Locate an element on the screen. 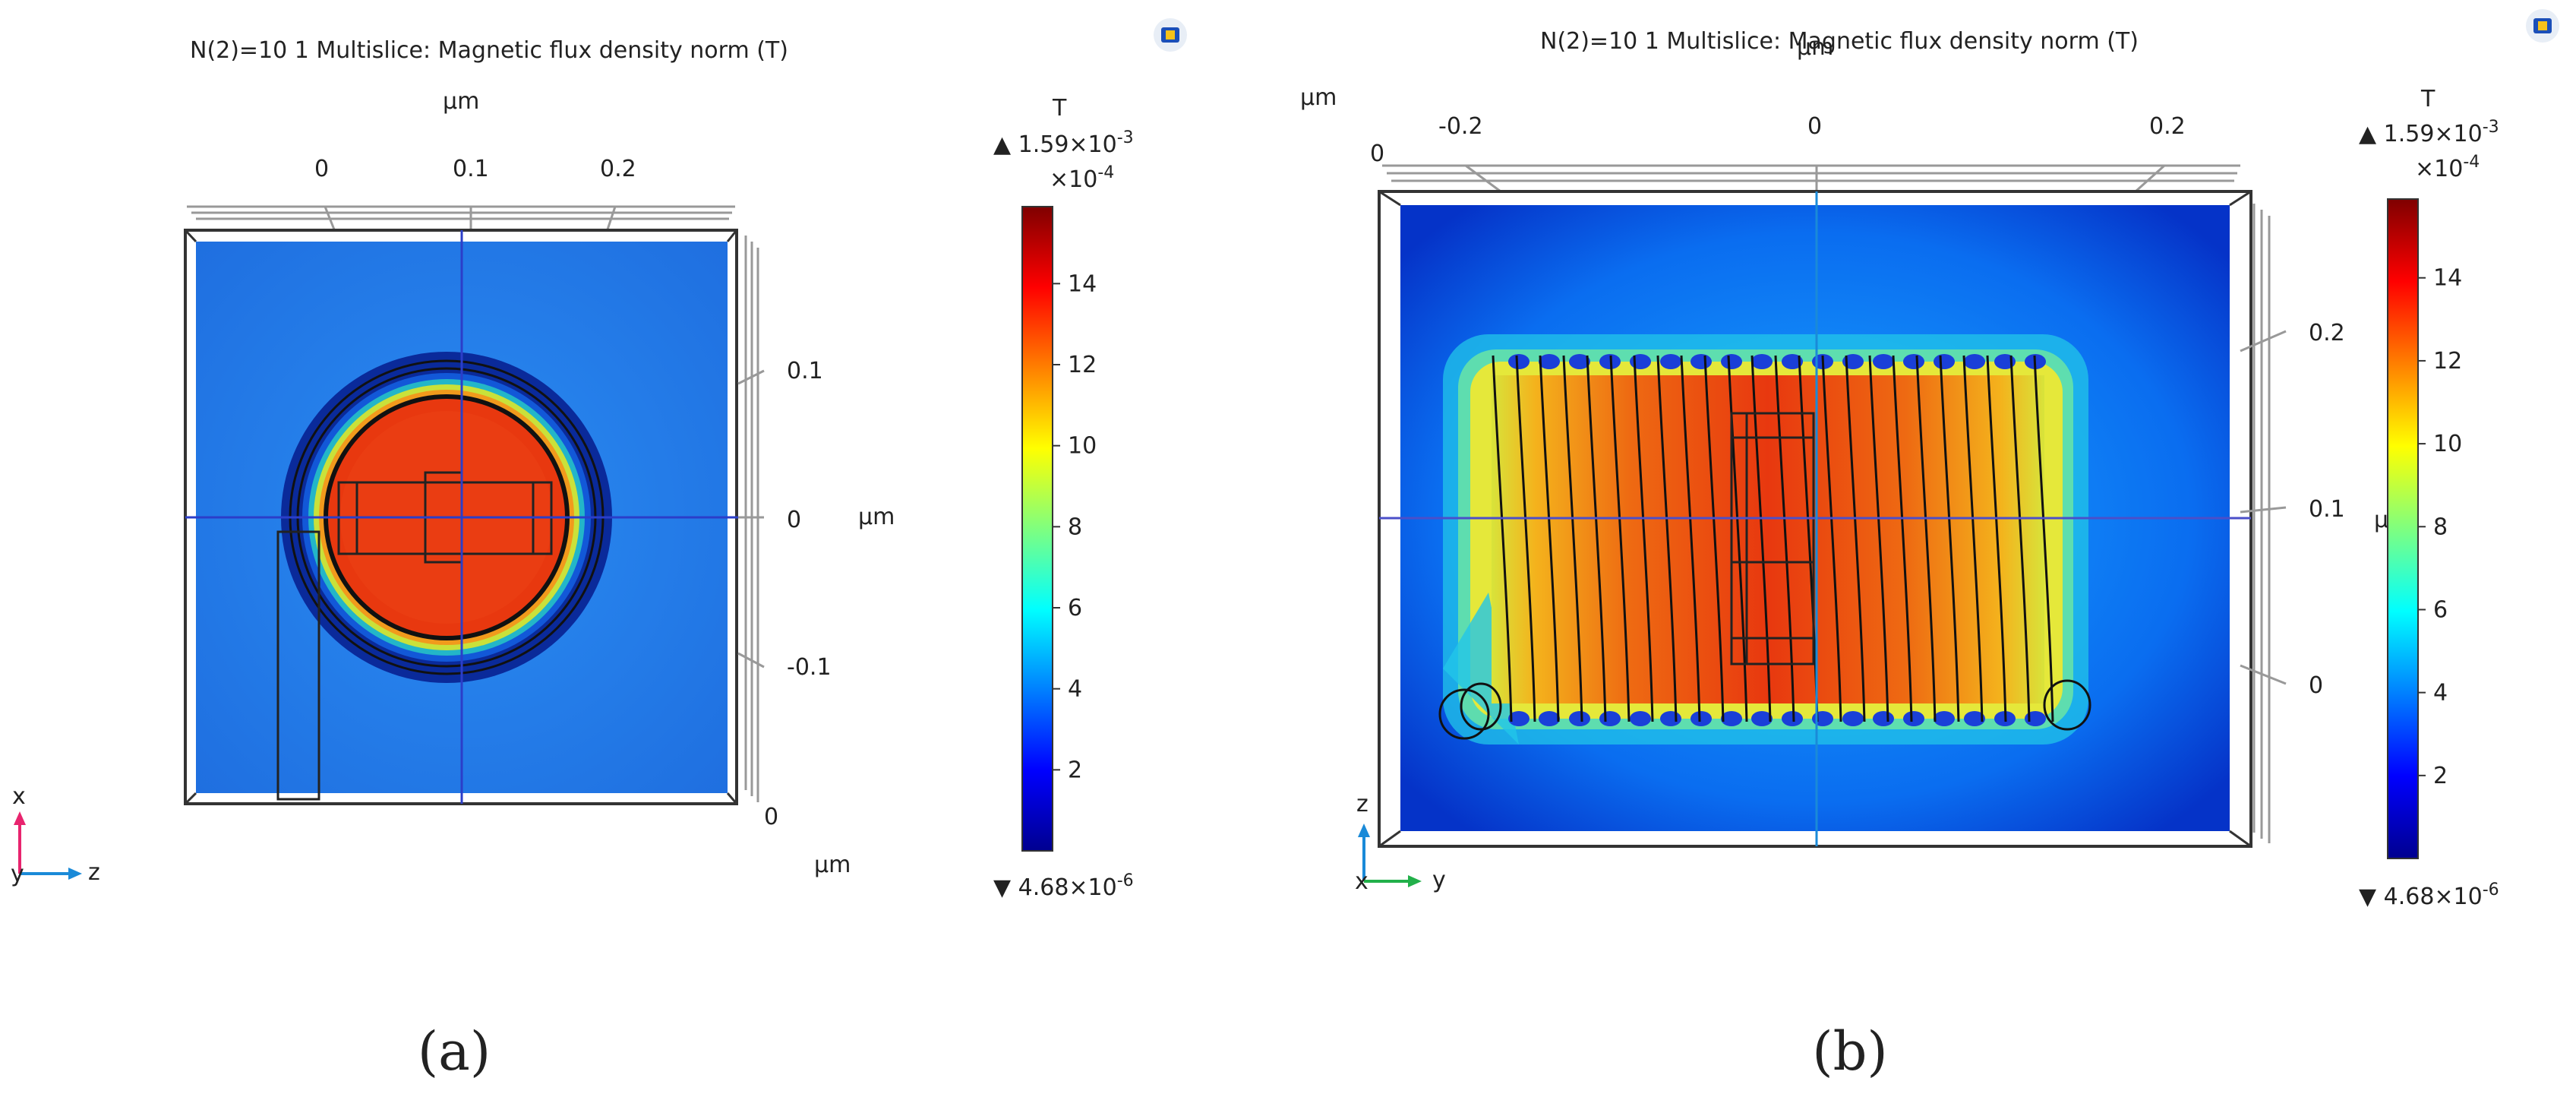 The image size is (2576, 1097). panel-b-right-tick-0: 0.2 is located at coordinates (2327, 333).